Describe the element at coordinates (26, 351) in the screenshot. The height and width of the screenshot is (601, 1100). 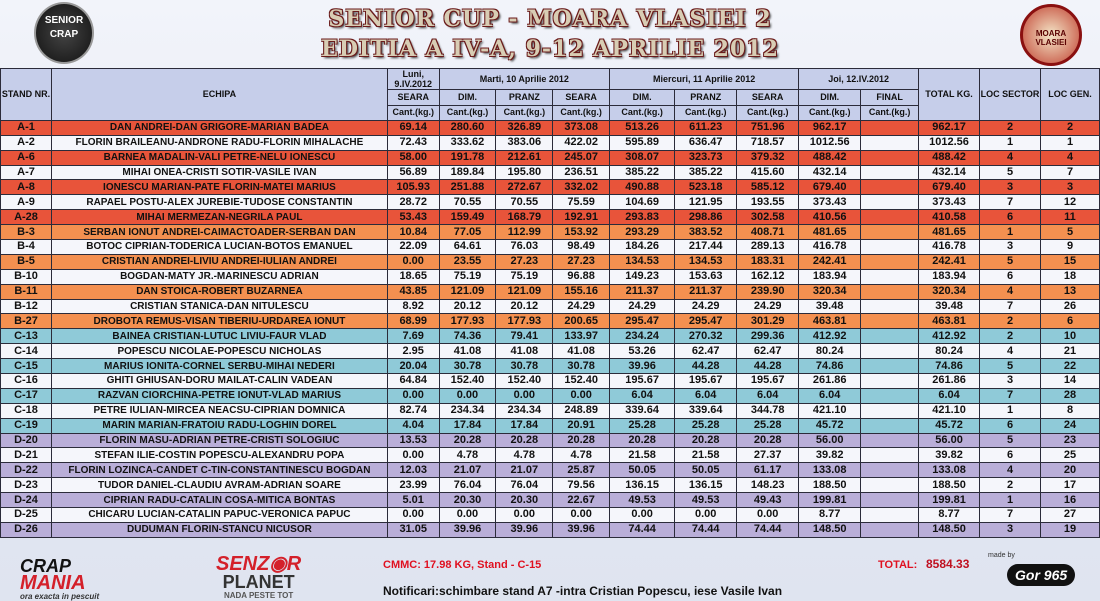
I see `stand-cell: C-14` at that location.